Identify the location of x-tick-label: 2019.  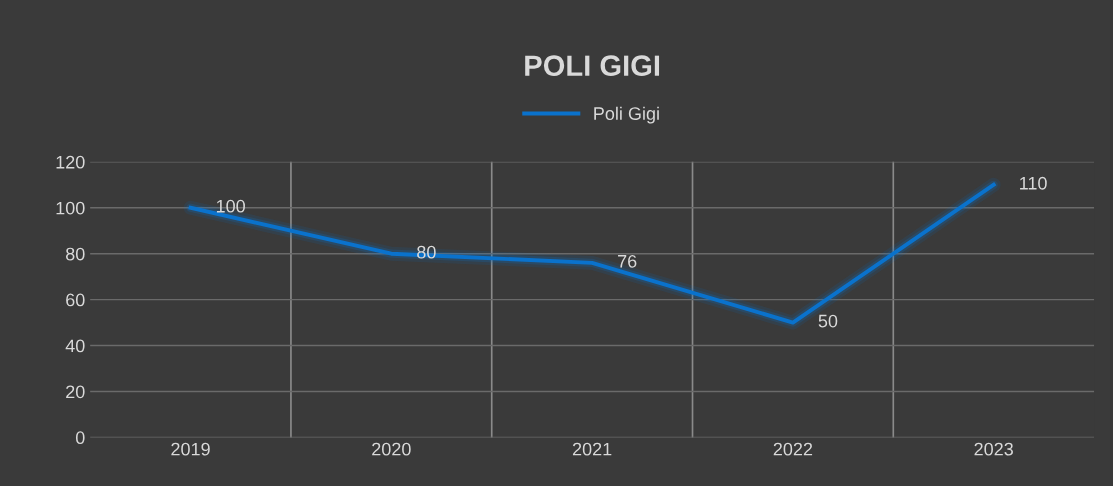
(190, 449).